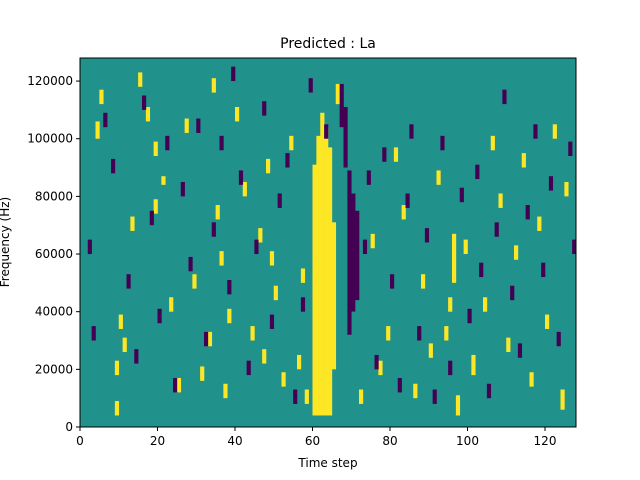 Image resolution: width=640 pixels, height=480 pixels. What do you see at coordinates (69, 427) in the screenshot?
I see `y-tick-label: 0` at bounding box center [69, 427].